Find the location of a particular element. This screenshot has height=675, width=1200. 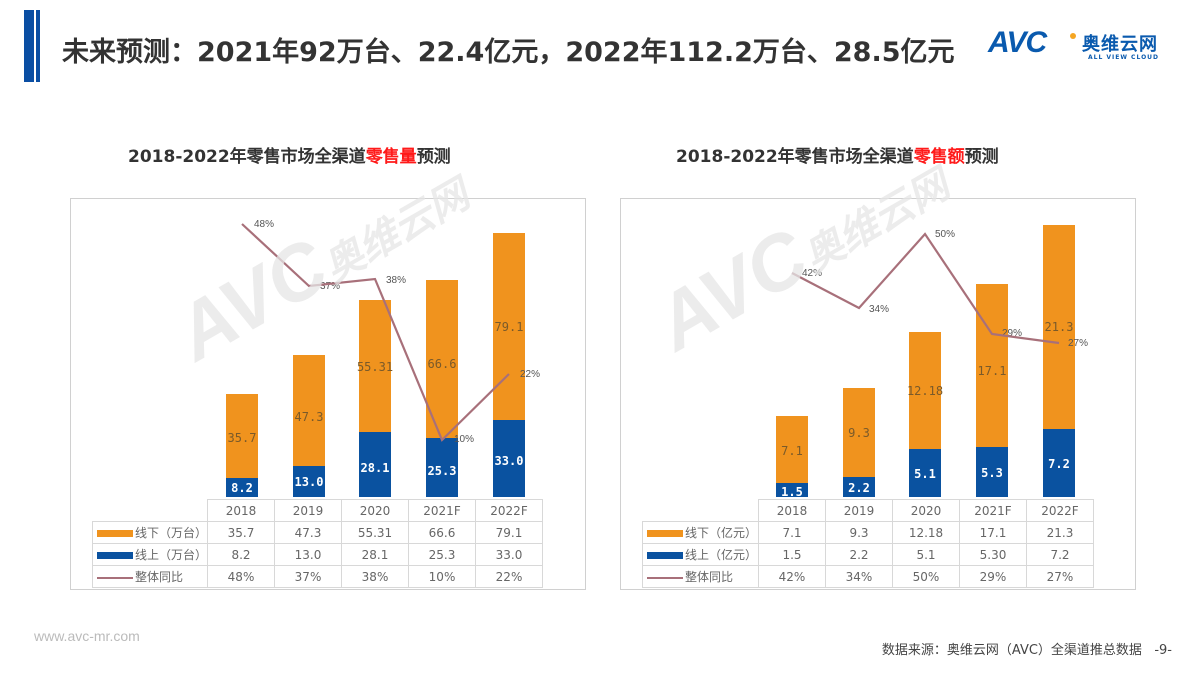

table-cell: 66.6 is located at coordinates (442, 532).